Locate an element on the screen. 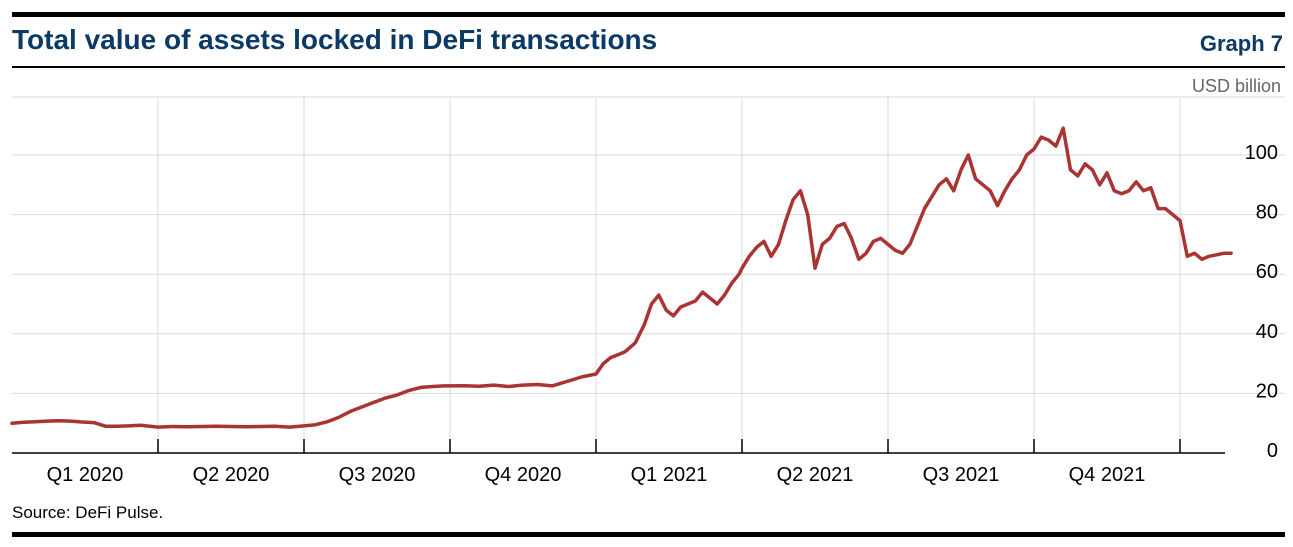 The width and height of the screenshot is (1293, 547). x-tick-label: Q2 2020 is located at coordinates (231, 475).